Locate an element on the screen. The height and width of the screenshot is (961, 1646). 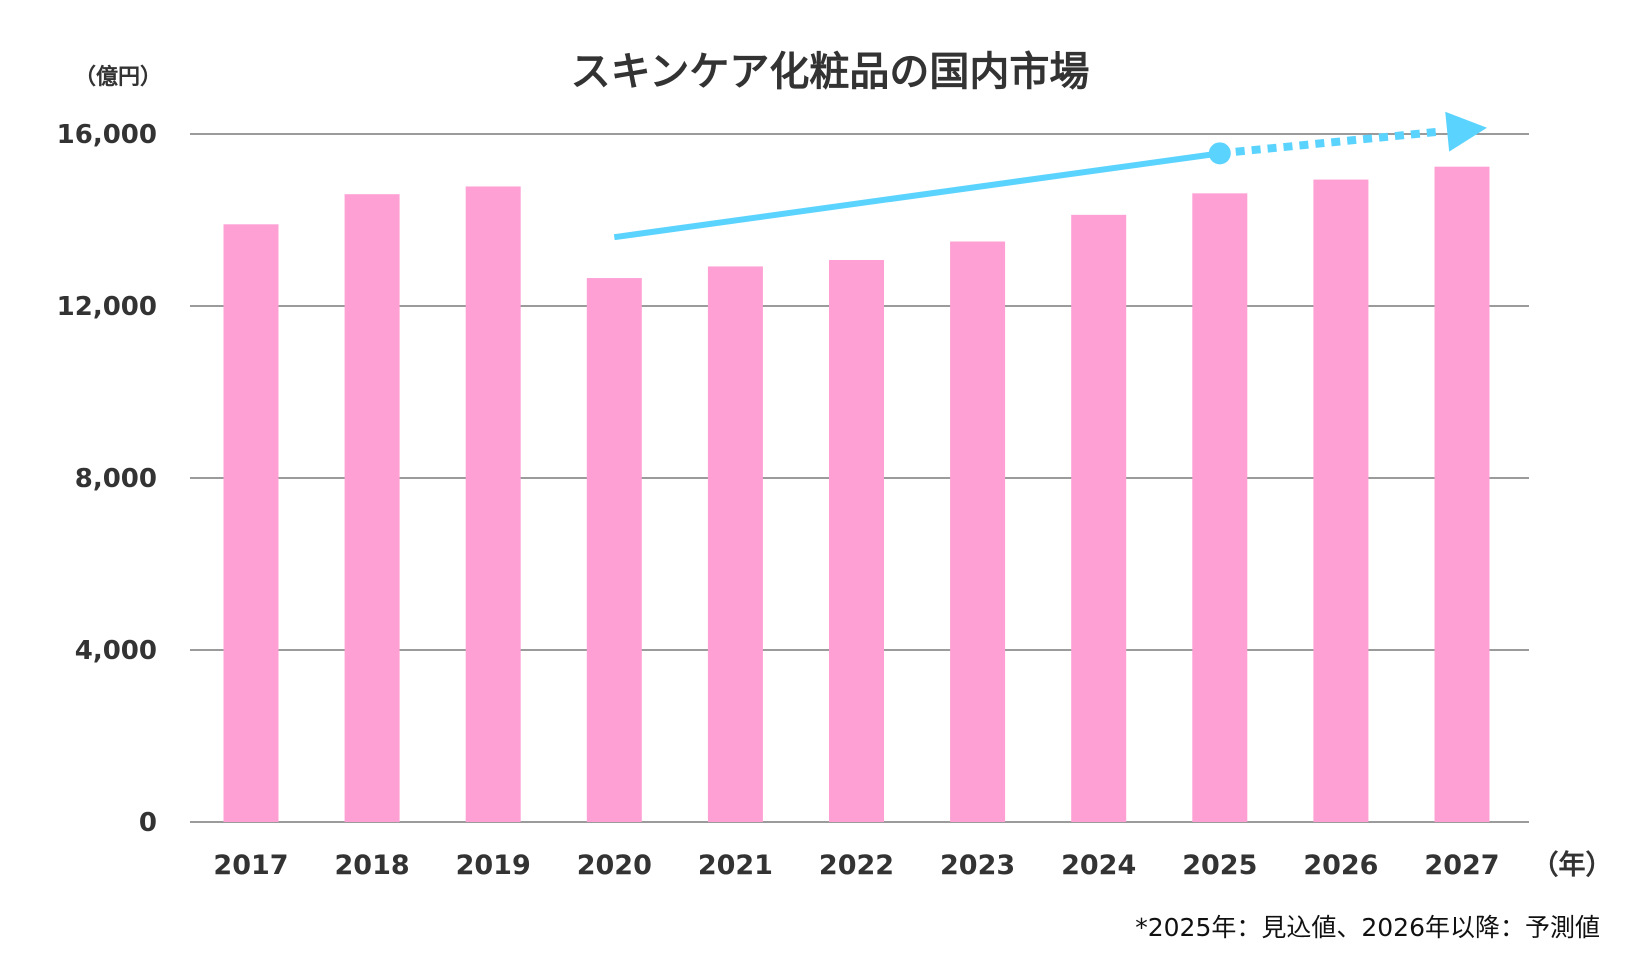
footnote: *2025年：見込値、2026年以降：予測値 is located at coordinates (1367, 927).